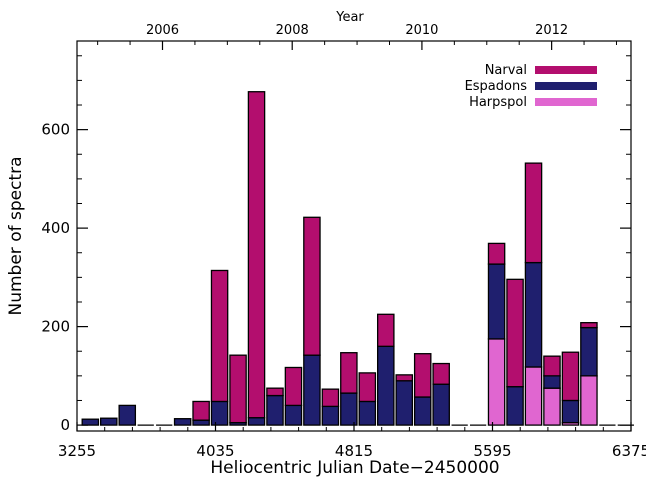 The height and width of the screenshot is (481, 646). I want to click on y-tick-label: 0, so click(65, 425).